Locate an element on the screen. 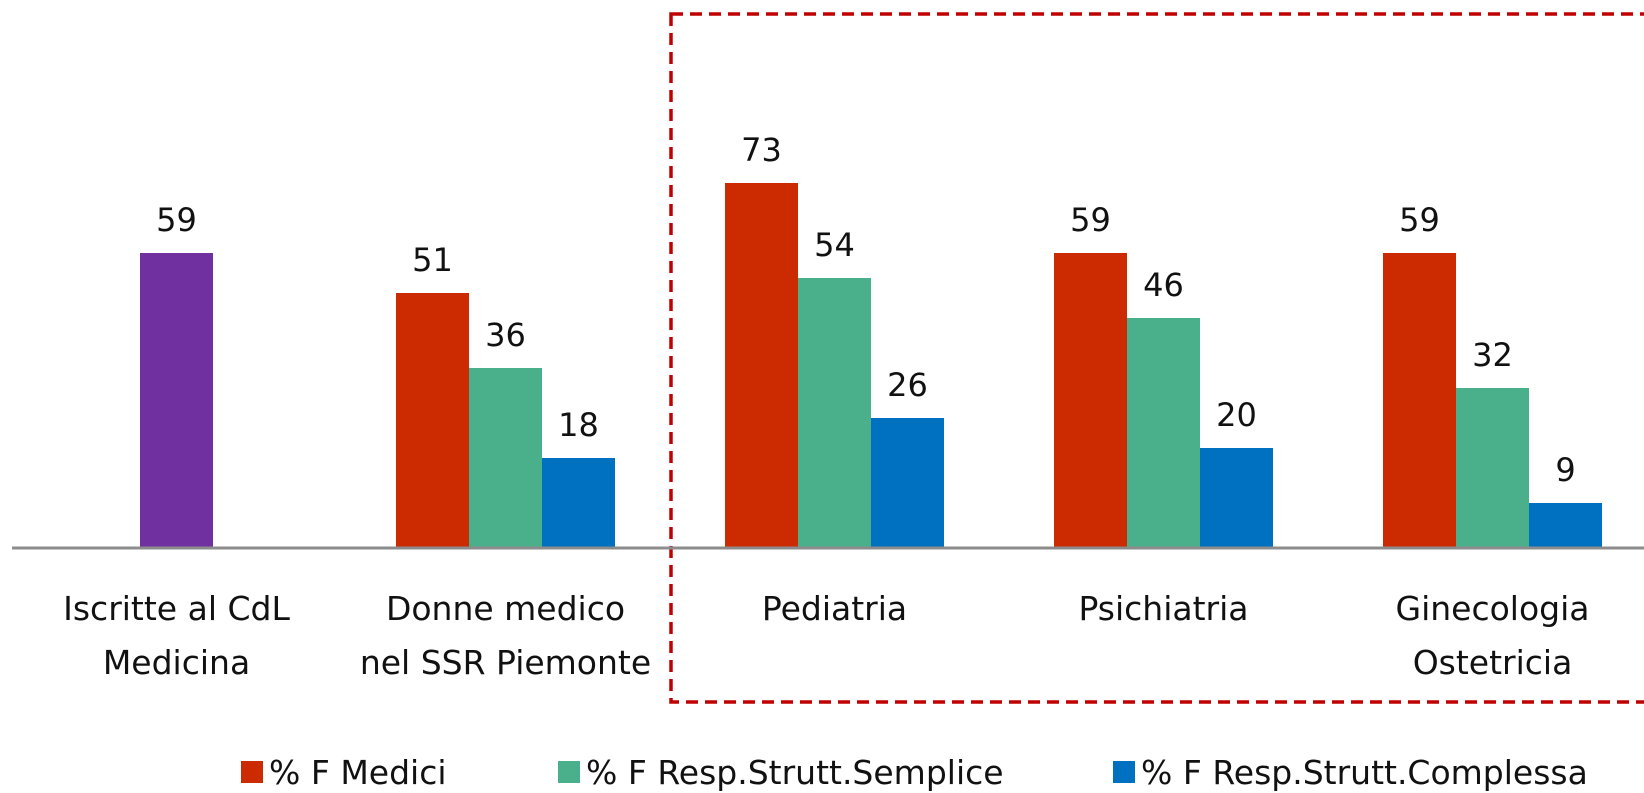 This screenshot has height=793, width=1644. value-label: 36 is located at coordinates (505, 335).